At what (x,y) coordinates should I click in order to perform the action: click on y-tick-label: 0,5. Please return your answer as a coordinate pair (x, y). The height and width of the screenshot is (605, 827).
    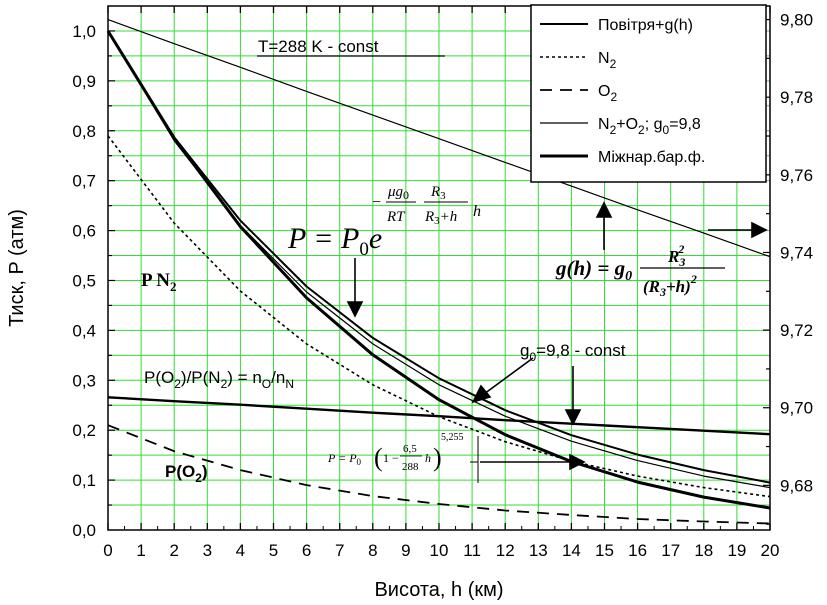
    Looking at the image, I should click on (84, 280).